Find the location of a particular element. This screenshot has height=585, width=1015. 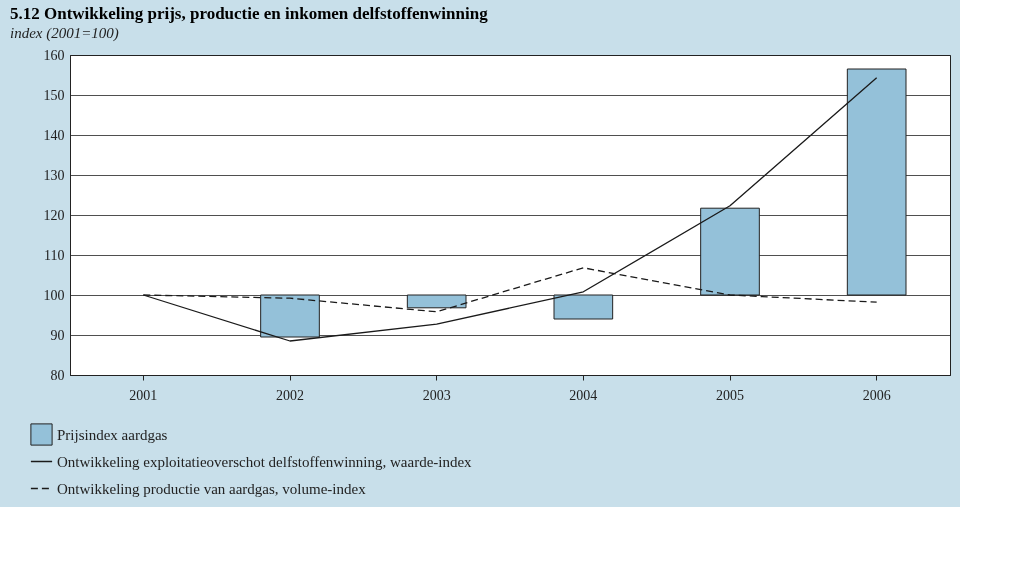

y-tick-label: 100 is located at coordinates (54, 295).